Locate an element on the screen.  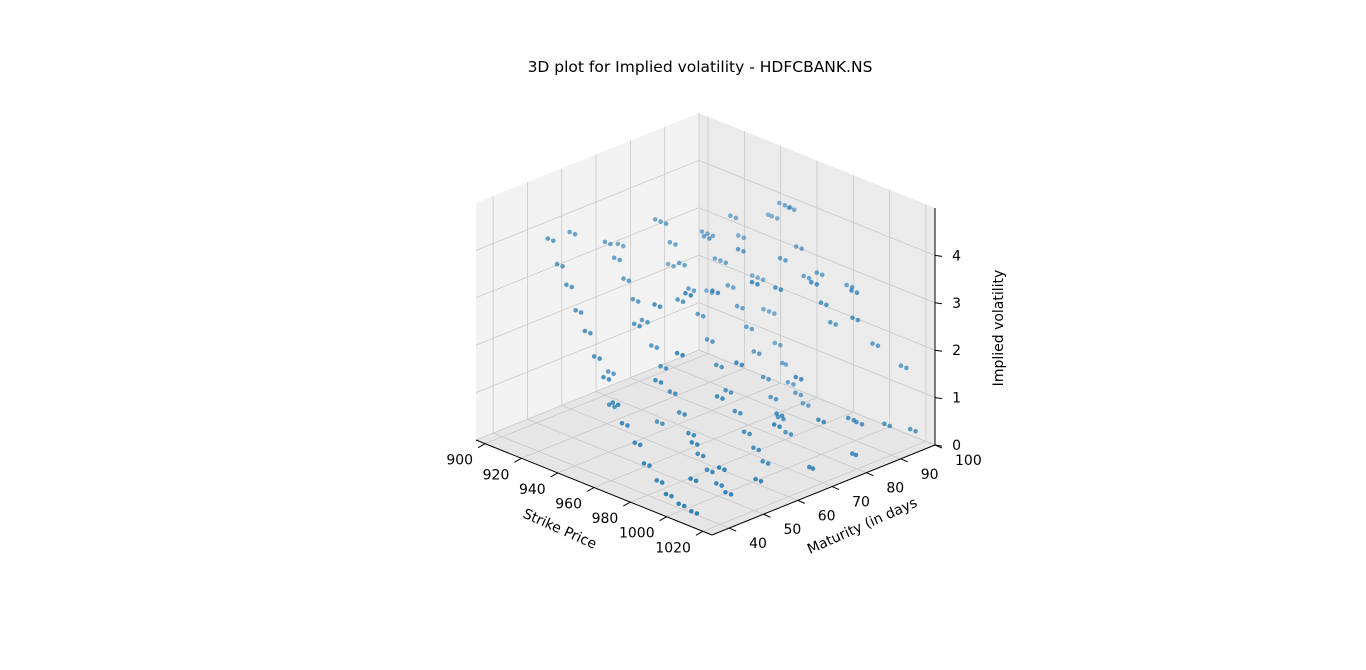
y-tick-label: 60 is located at coordinates (827, 516).